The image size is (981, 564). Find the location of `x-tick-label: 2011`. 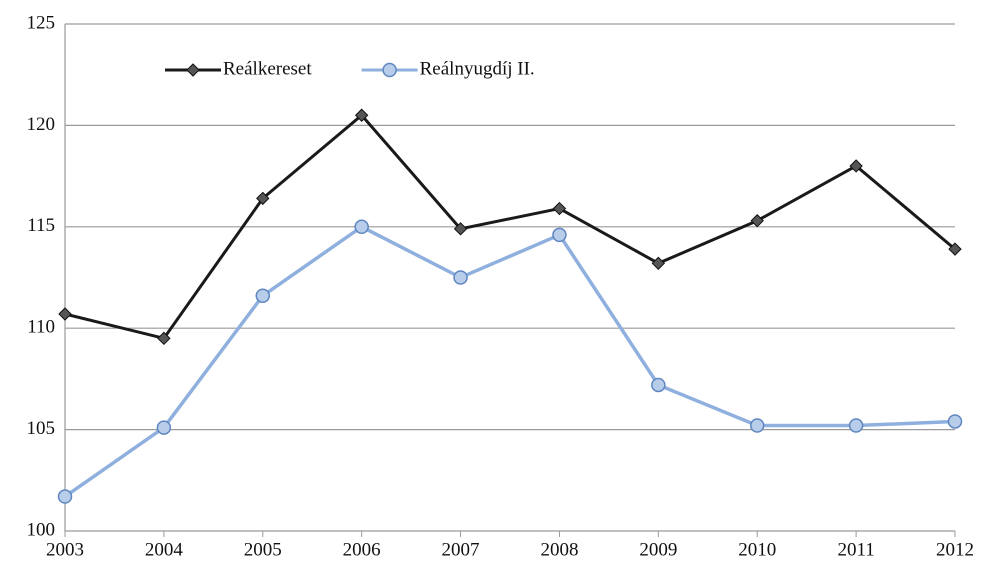

x-tick-label: 2011 is located at coordinates (855, 549).